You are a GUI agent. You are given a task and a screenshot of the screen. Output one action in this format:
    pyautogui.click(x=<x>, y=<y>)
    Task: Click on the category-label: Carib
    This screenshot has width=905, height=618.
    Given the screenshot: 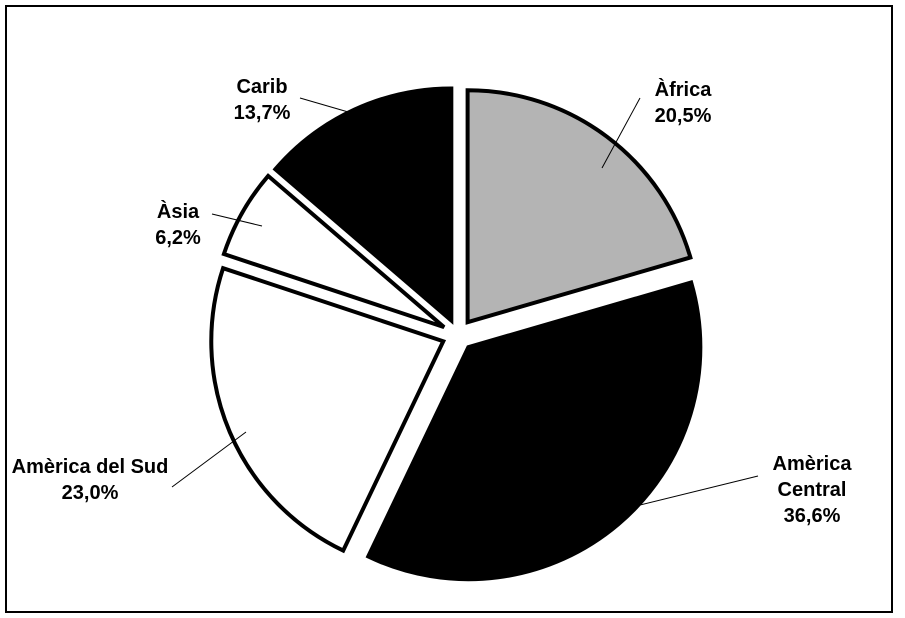 What is the action you would take?
    pyautogui.click(x=262, y=87)
    